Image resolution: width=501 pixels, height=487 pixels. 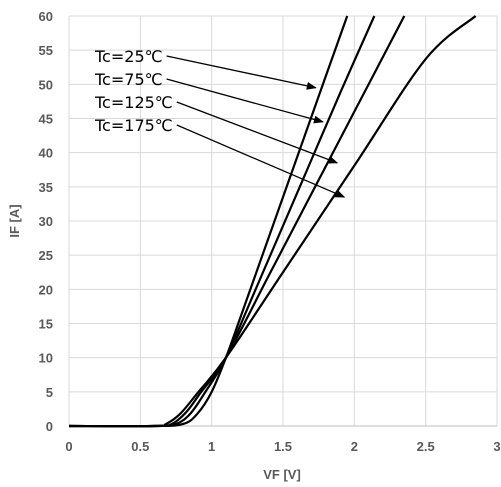 I want to click on y-tick-label: 55, so click(x=46, y=50).